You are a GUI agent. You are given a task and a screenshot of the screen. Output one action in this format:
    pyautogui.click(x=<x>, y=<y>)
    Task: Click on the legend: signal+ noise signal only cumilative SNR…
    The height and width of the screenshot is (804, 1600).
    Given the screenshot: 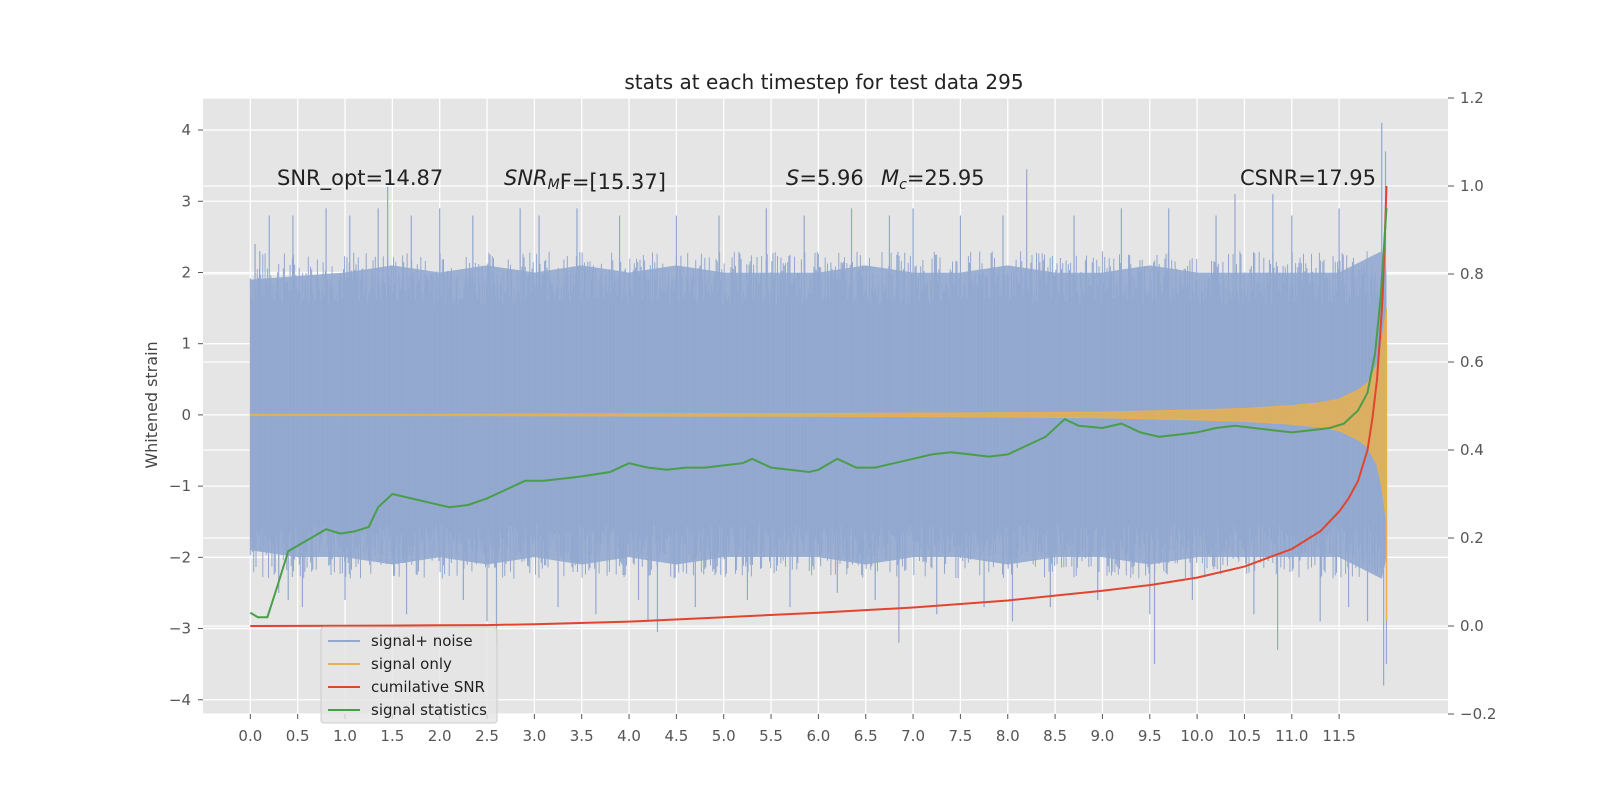 What is the action you would take?
    pyautogui.click(x=409, y=675)
    